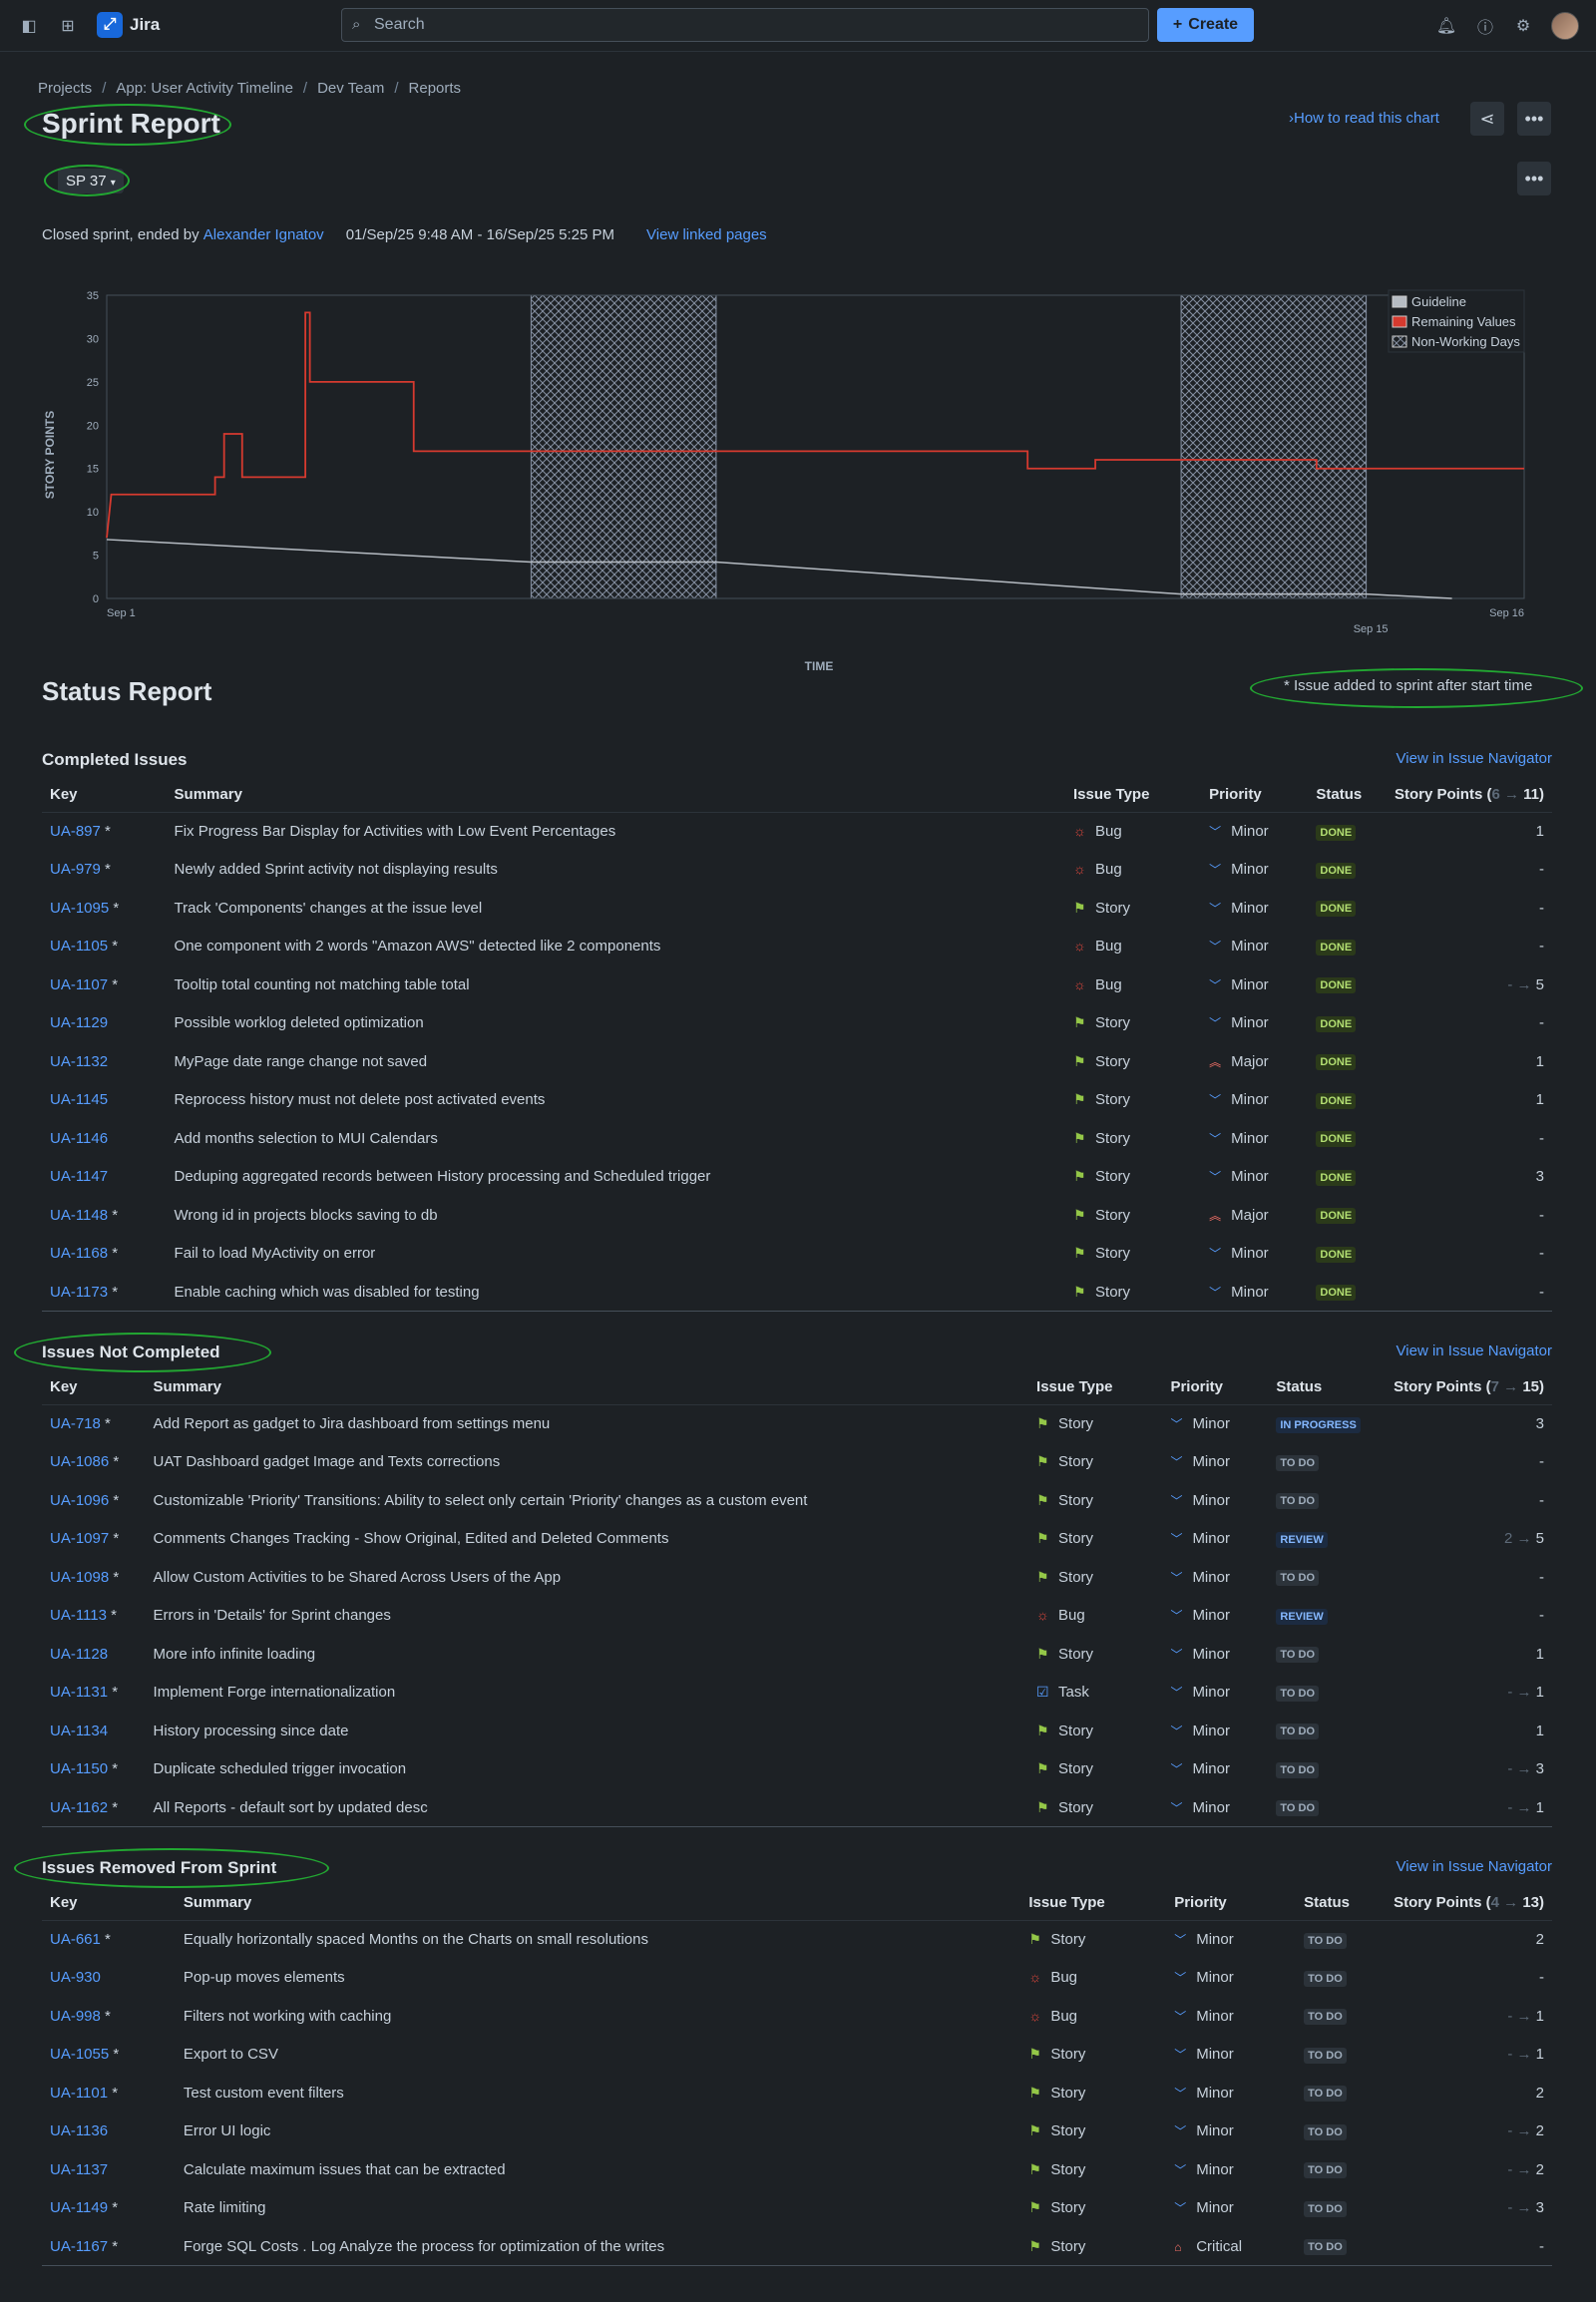 This screenshot has width=1596, height=2302. I want to click on issue-key-link: UA-1134, so click(79, 1730).